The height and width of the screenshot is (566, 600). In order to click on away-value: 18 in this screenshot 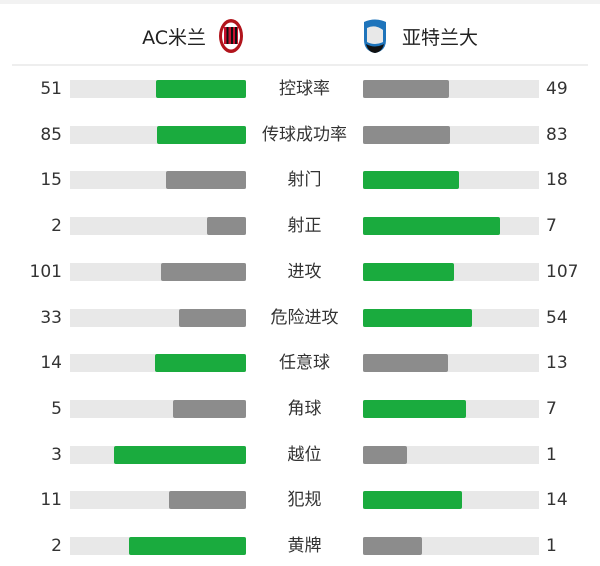, I will do `click(557, 180)`.